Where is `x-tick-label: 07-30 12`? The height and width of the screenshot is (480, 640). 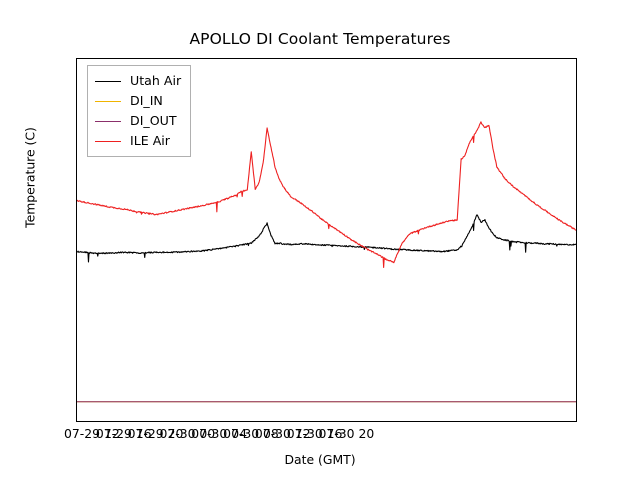 x-tick-label: 07-30 12 is located at coordinates (282, 433).